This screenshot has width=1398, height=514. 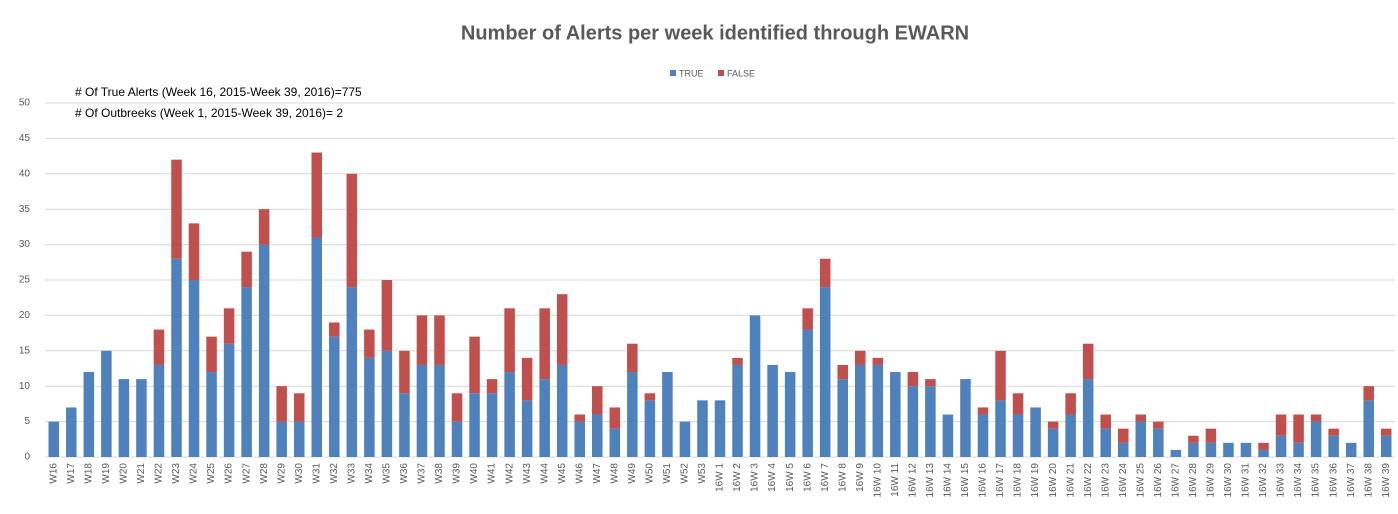 What do you see at coordinates (721, 73) in the screenshot?
I see `legend-swatch` at bounding box center [721, 73].